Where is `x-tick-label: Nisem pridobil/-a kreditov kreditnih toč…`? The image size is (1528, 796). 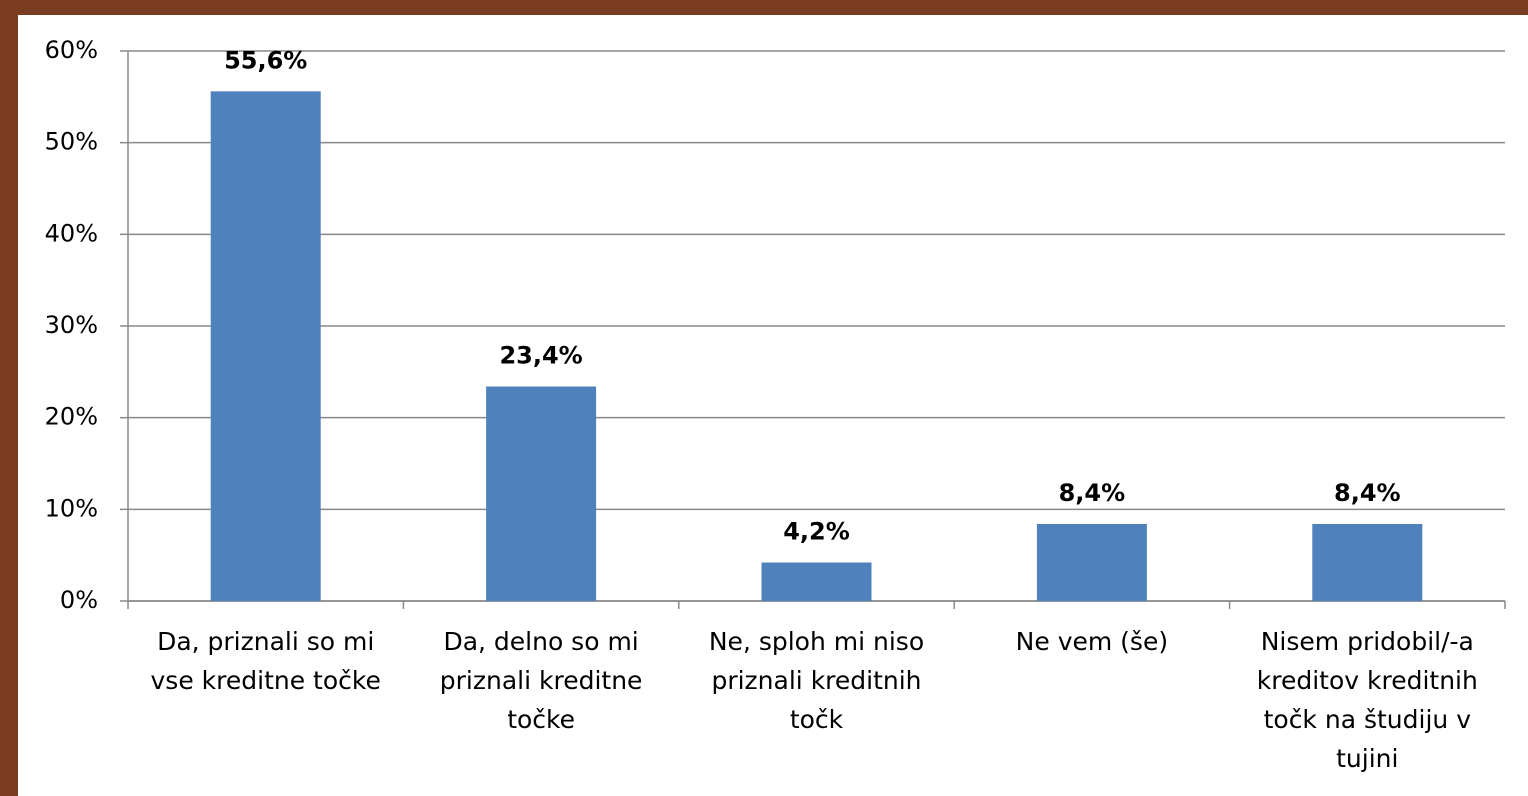
x-tick-label: Nisem pridobil/-a kreditov kreditnih toč… is located at coordinates (1367, 700).